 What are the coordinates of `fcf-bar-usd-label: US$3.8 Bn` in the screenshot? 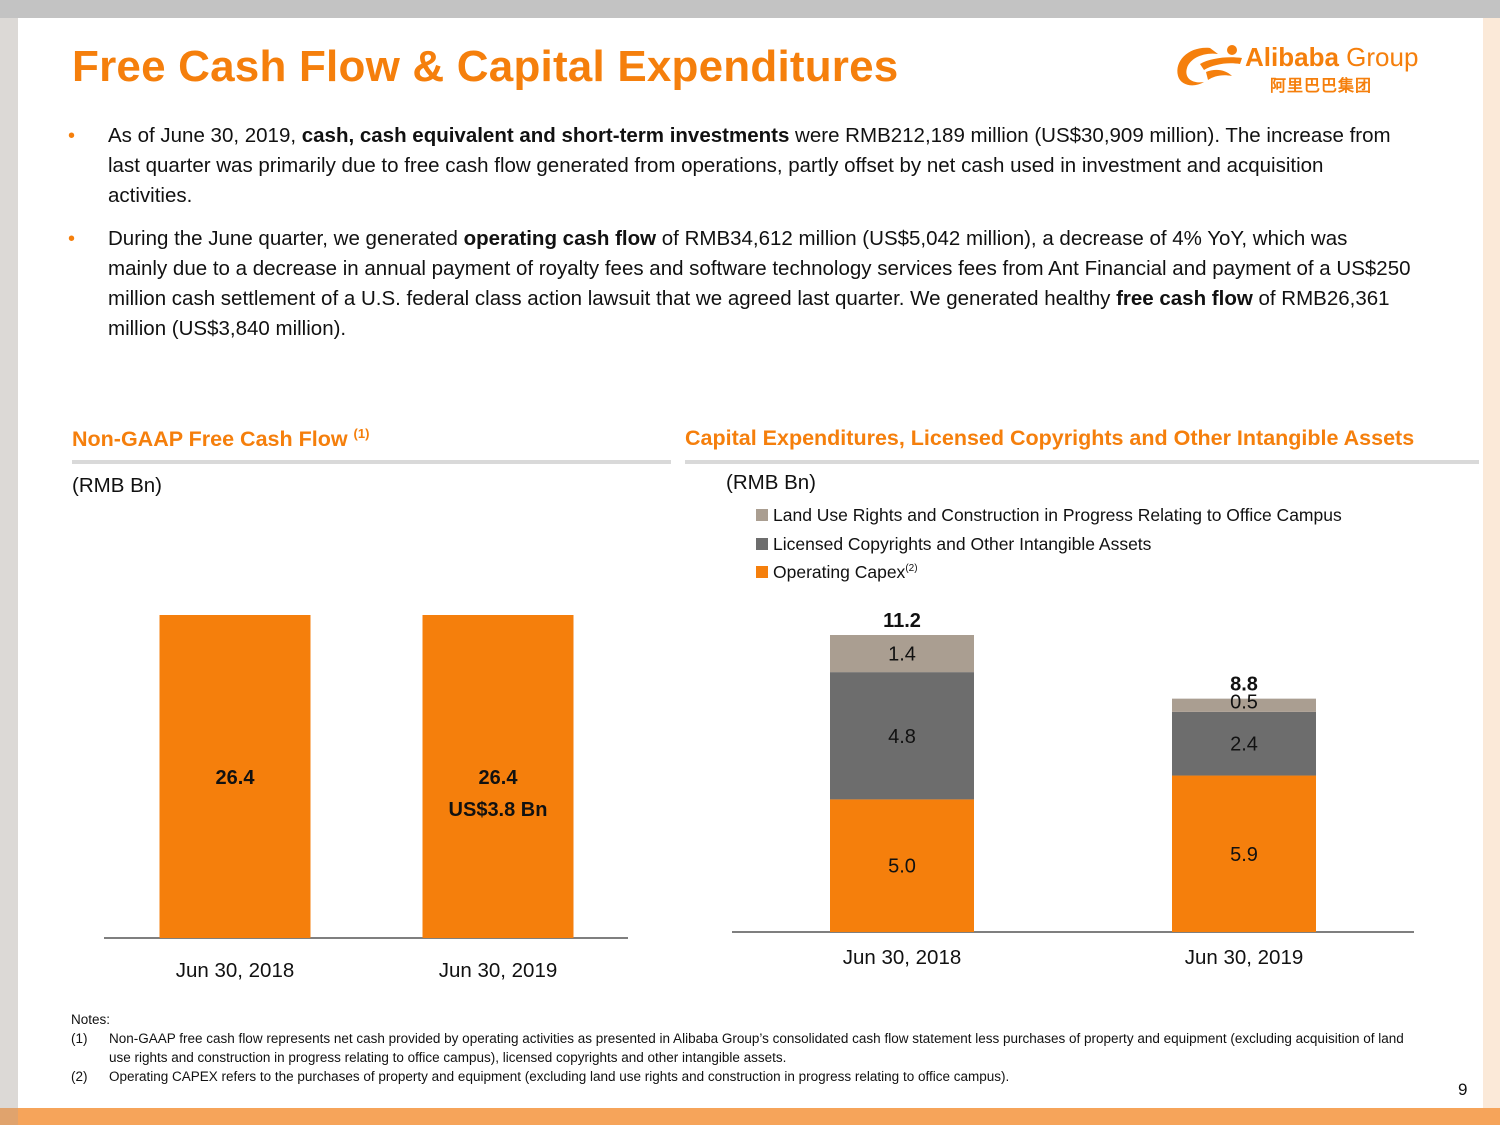 It's located at (498, 810).